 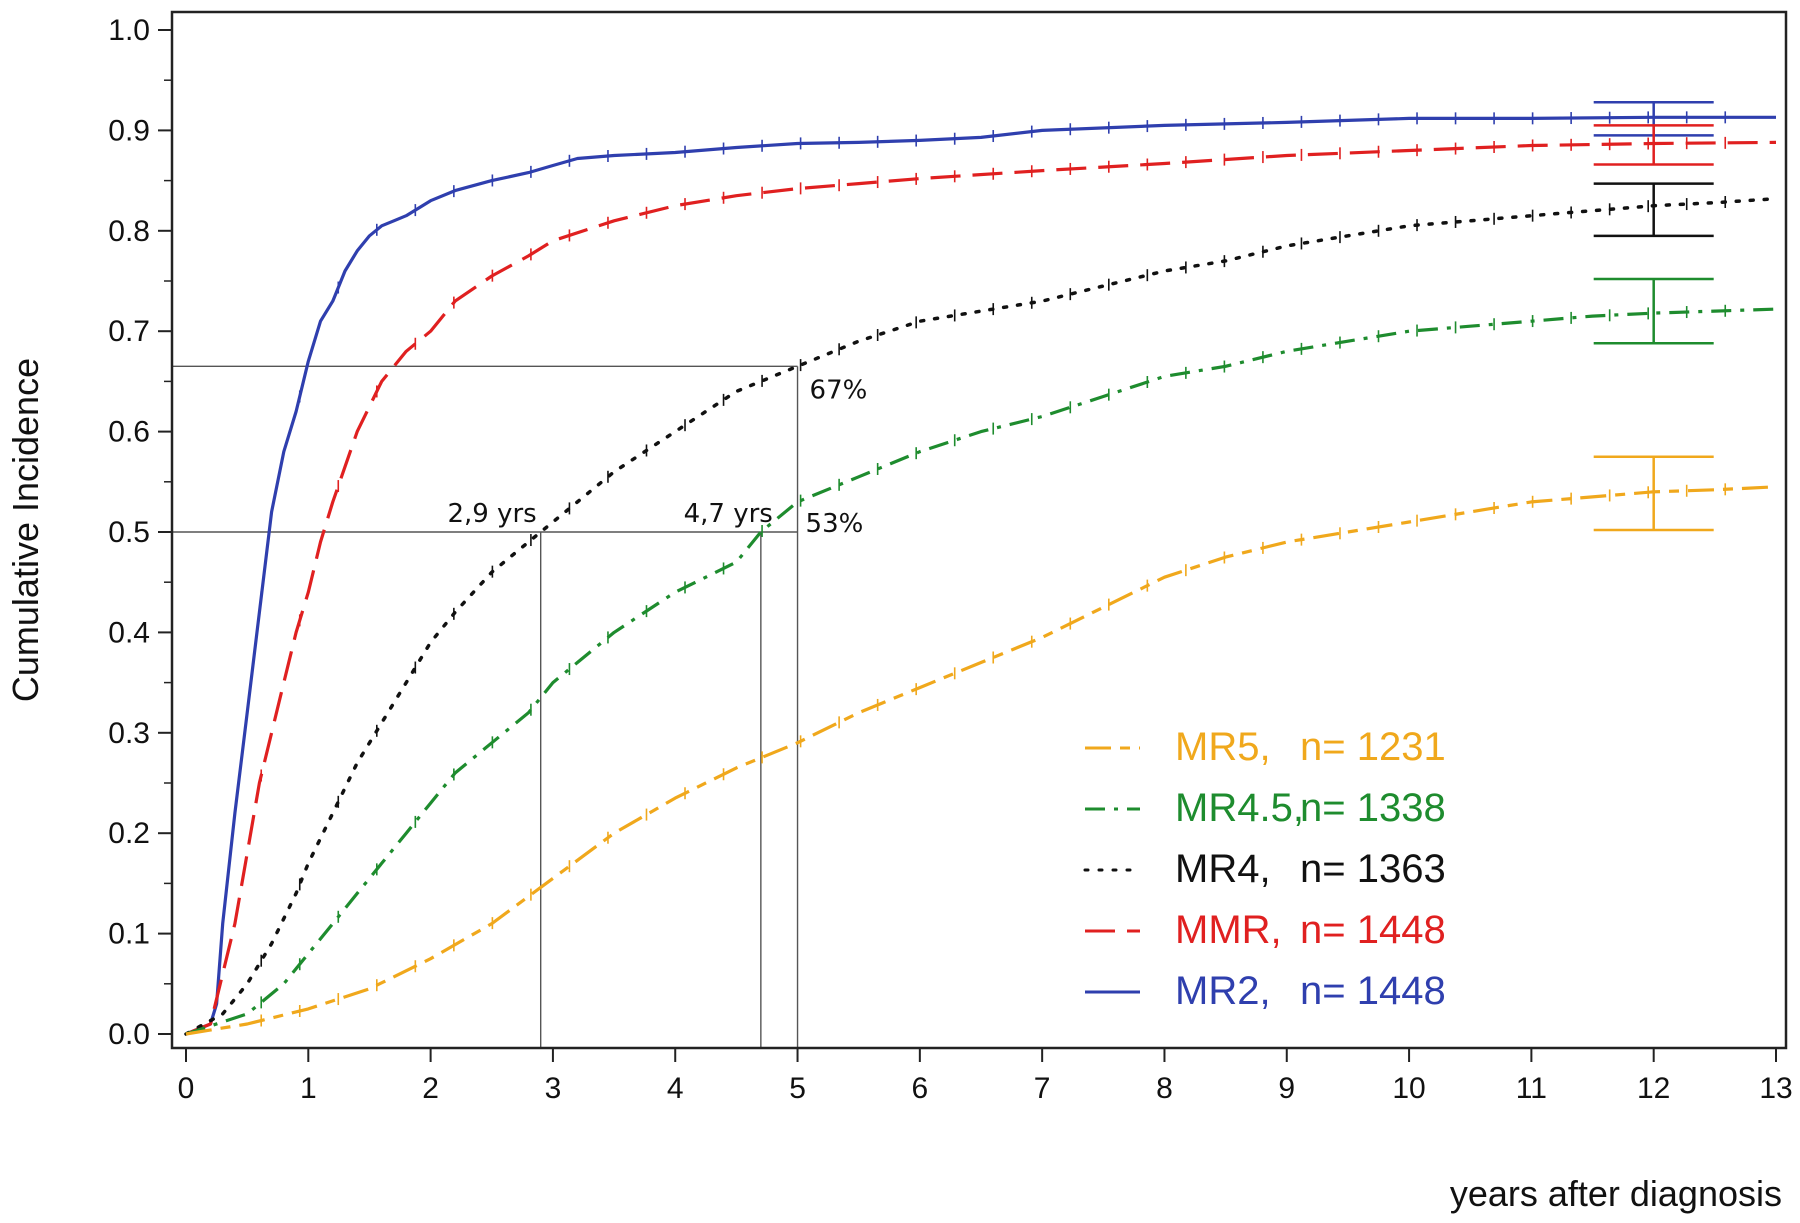 I want to click on annotation-label: 67%, so click(x=839, y=390).